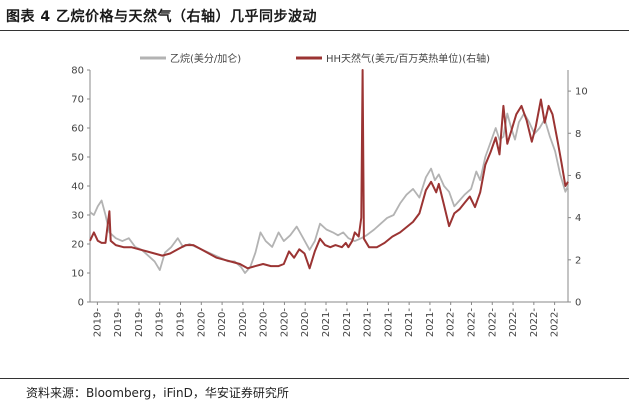 The image size is (629, 407). I want to click on title-rule, so click(314, 30).